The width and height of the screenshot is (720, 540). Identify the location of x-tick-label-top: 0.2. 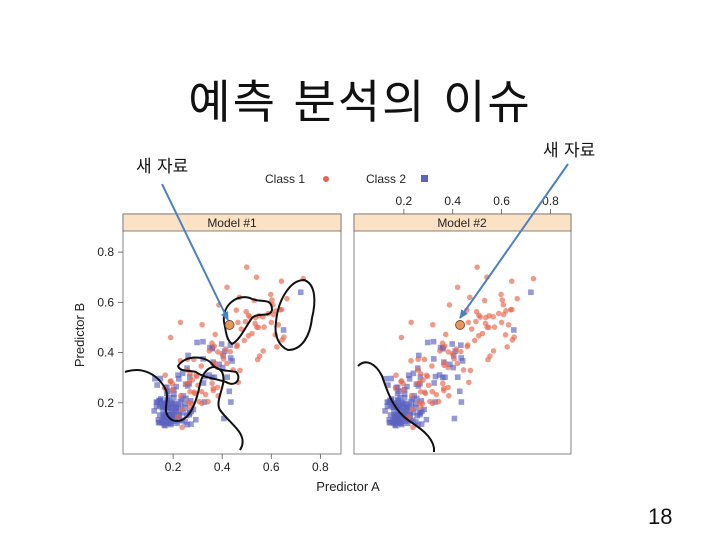
(404, 201).